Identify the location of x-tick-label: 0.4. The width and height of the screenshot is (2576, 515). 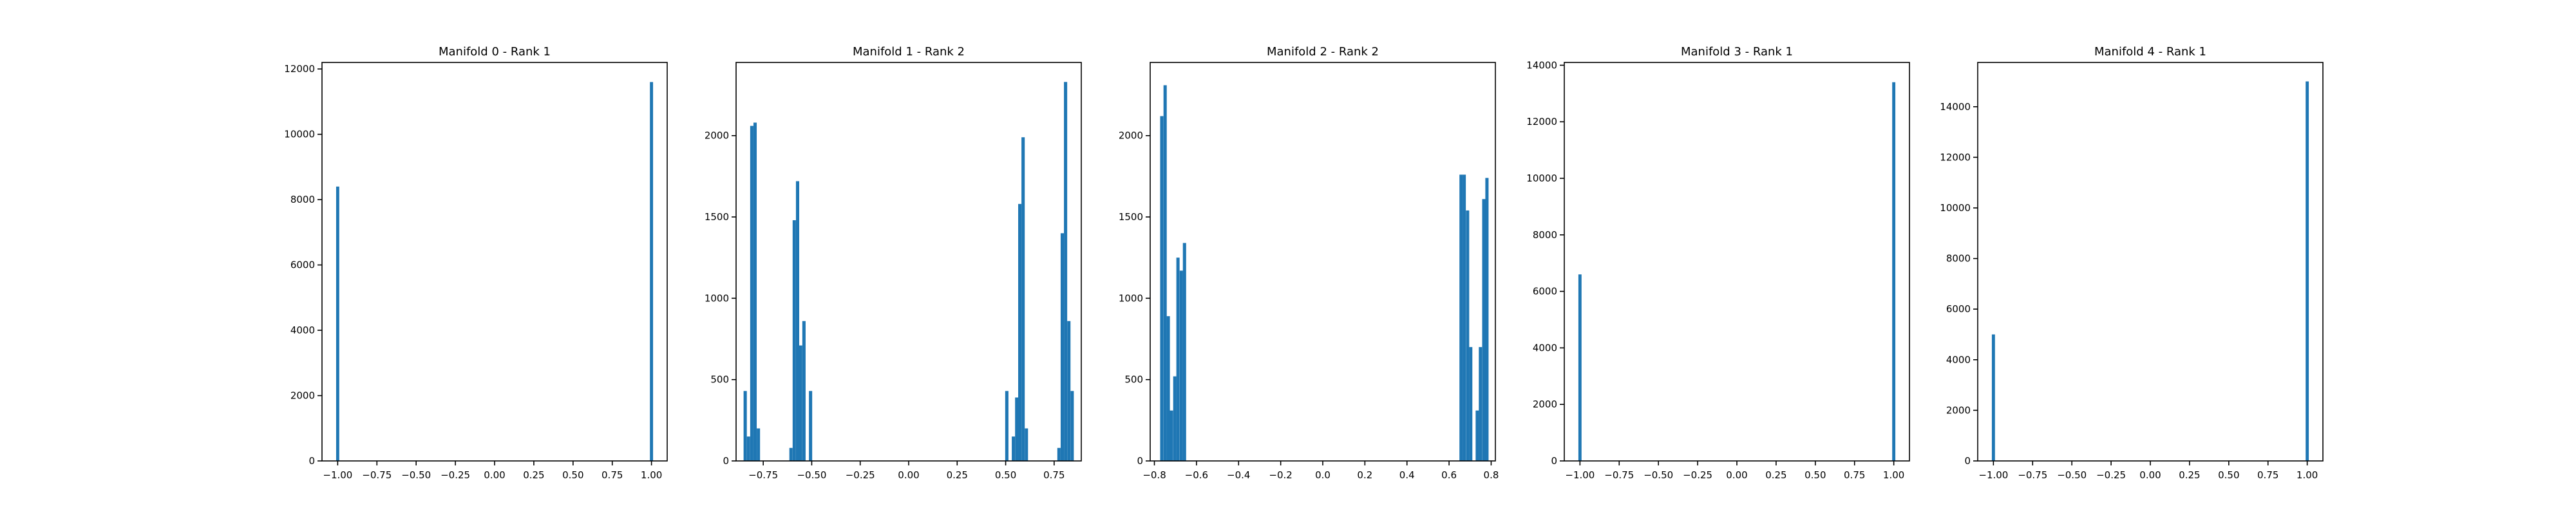
(1407, 475).